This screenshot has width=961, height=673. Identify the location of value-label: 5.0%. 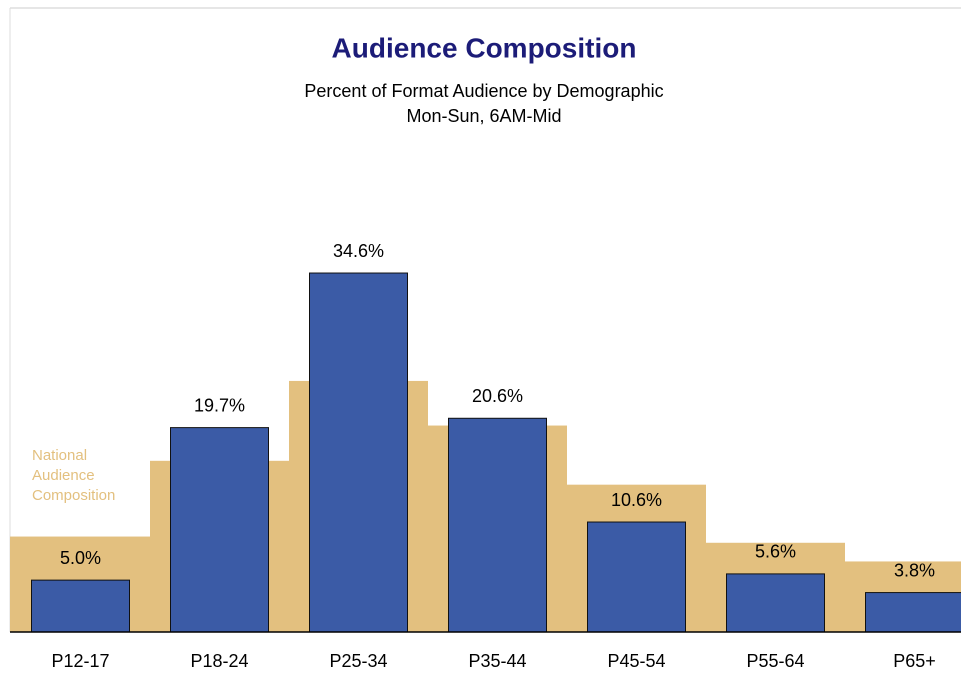
(80, 558).